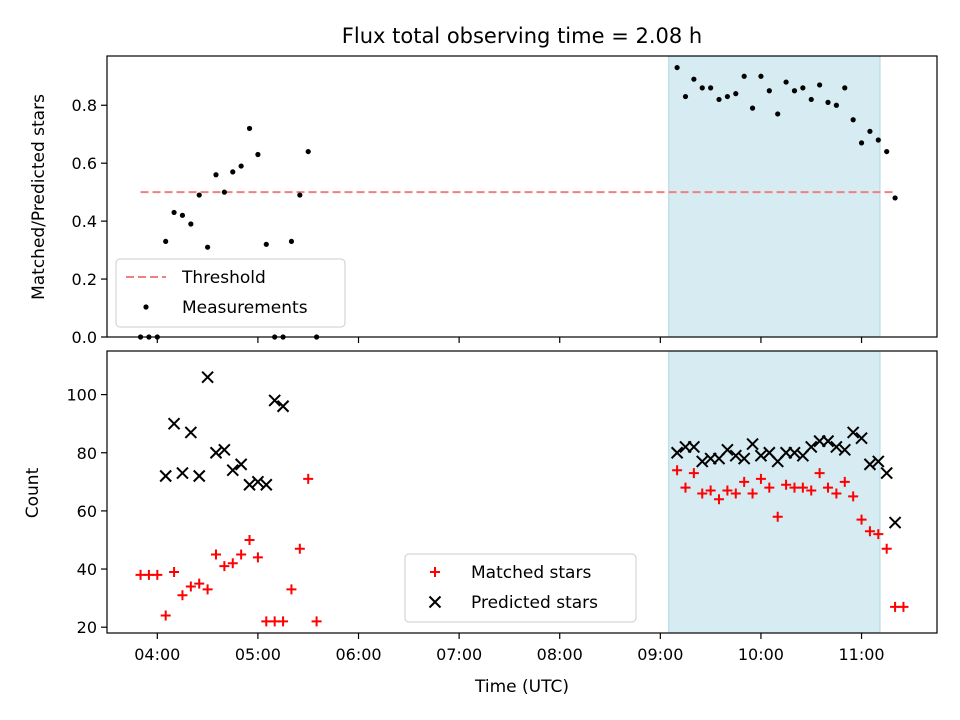 The height and width of the screenshot is (720, 960). Describe the element at coordinates (520, 588) in the screenshot. I see `bottom-legend-box` at that location.